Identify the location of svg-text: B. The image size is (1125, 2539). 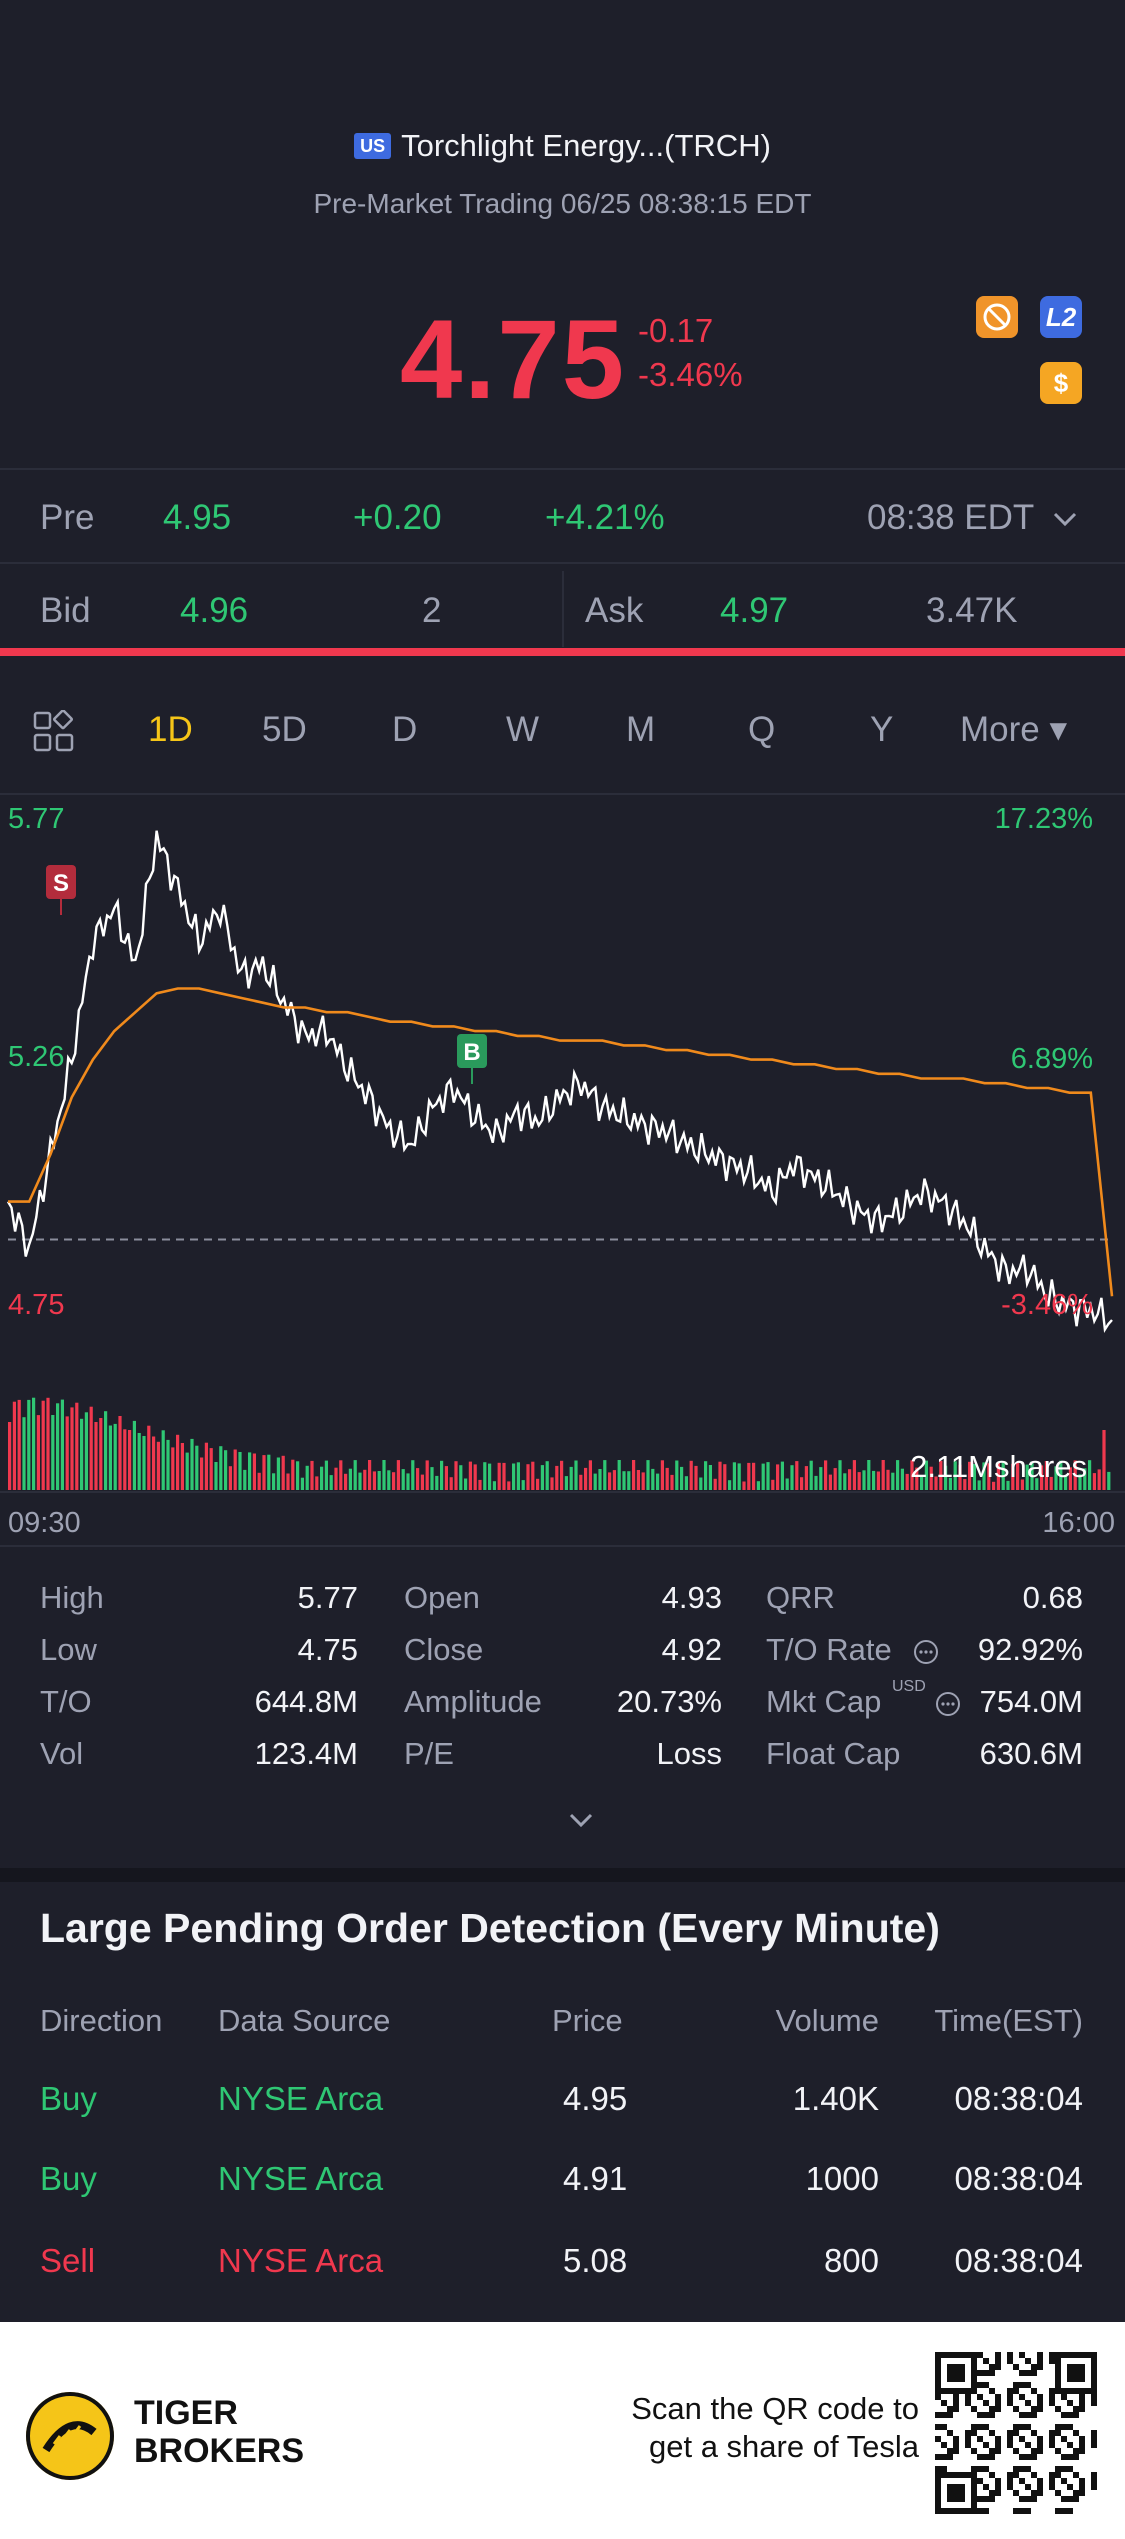
(471, 1052).